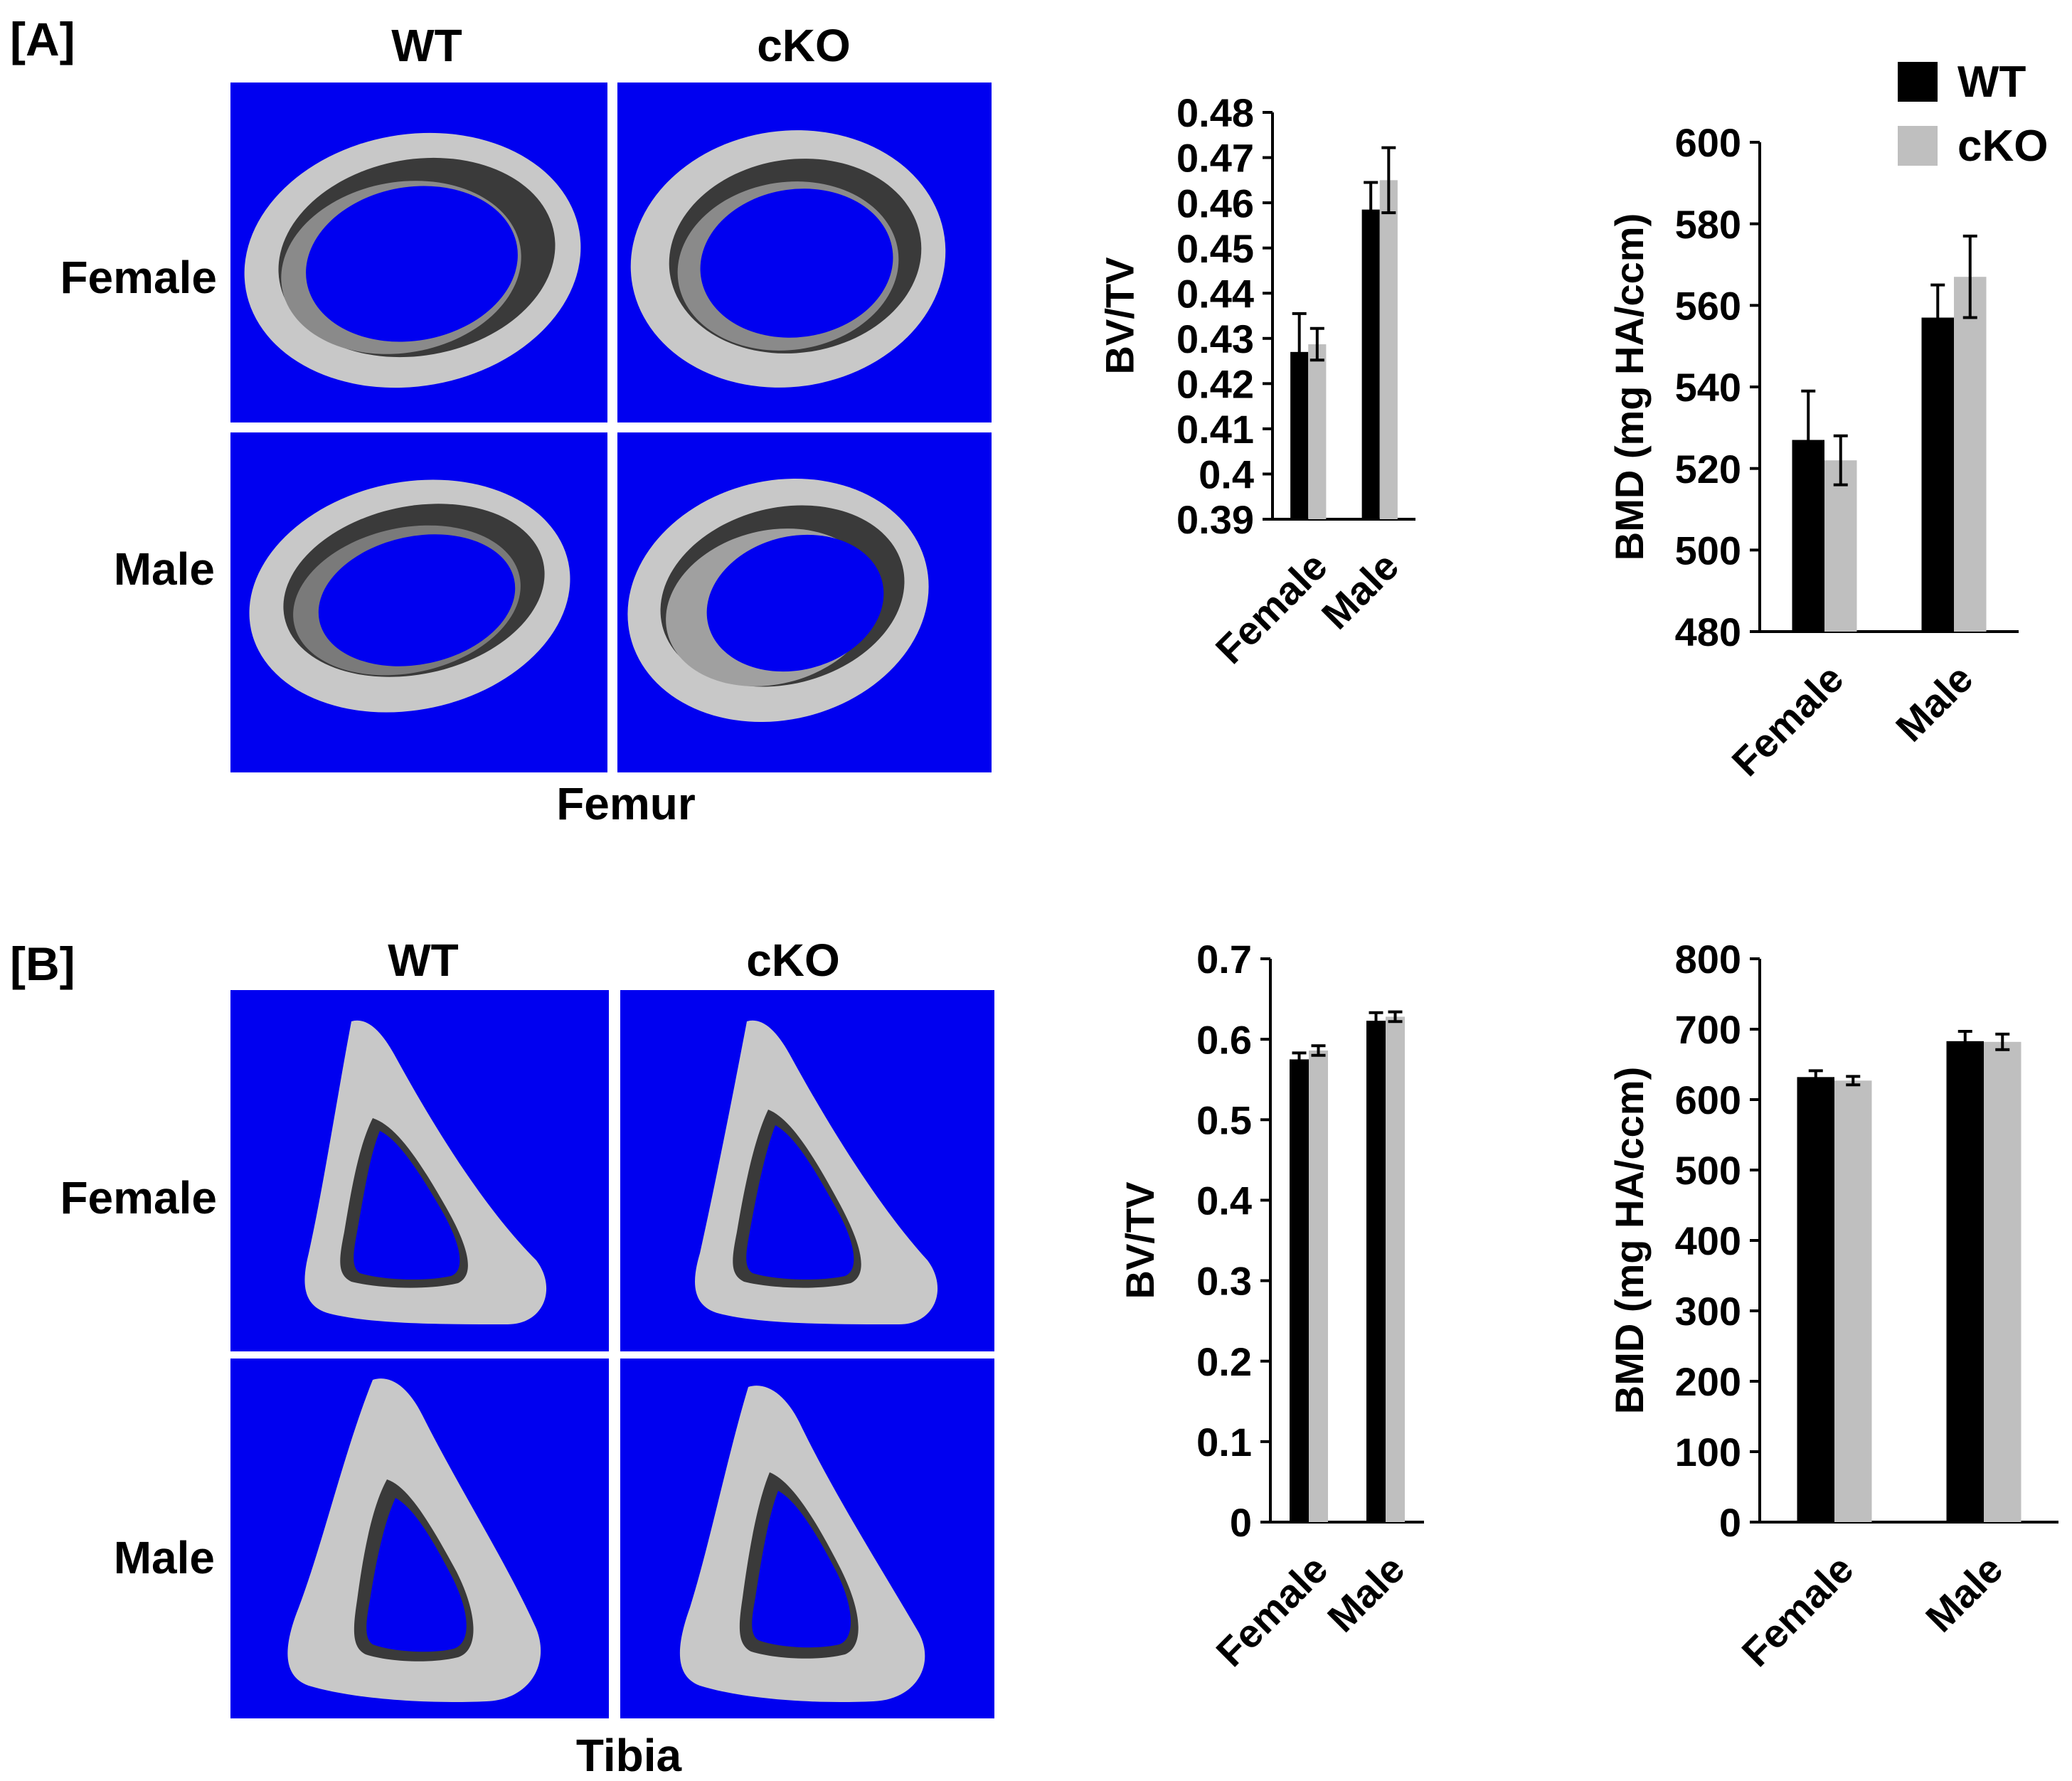 The height and width of the screenshot is (1781, 2072). What do you see at coordinates (164, 569) in the screenshot?
I see `panel-a-row-male: Male` at bounding box center [164, 569].